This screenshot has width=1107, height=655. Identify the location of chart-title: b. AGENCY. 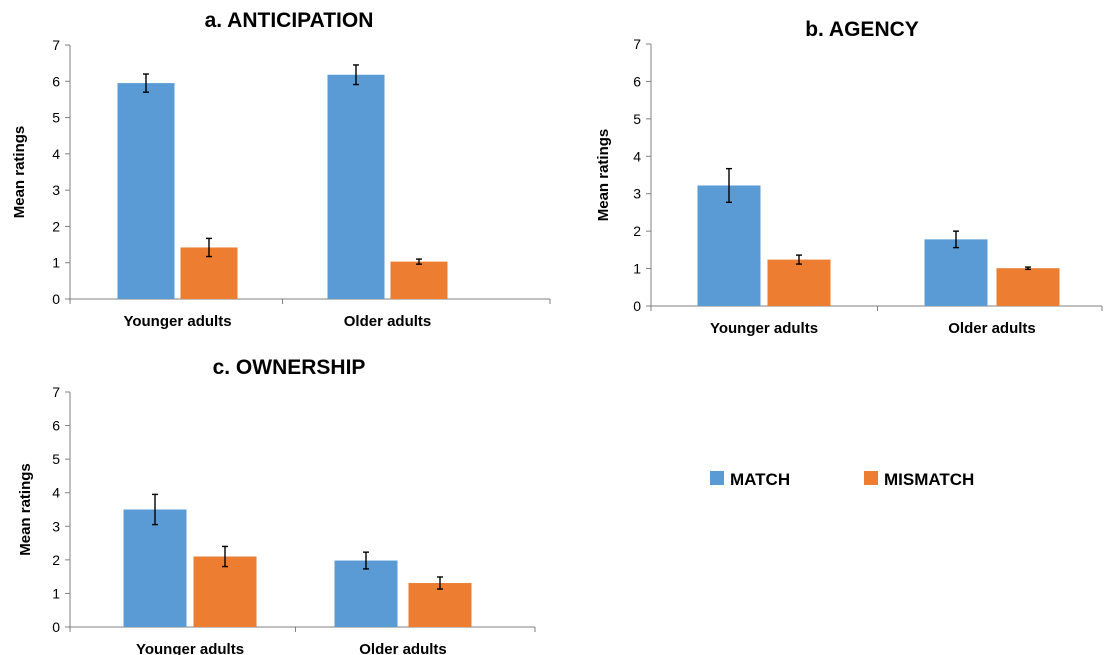
(862, 29).